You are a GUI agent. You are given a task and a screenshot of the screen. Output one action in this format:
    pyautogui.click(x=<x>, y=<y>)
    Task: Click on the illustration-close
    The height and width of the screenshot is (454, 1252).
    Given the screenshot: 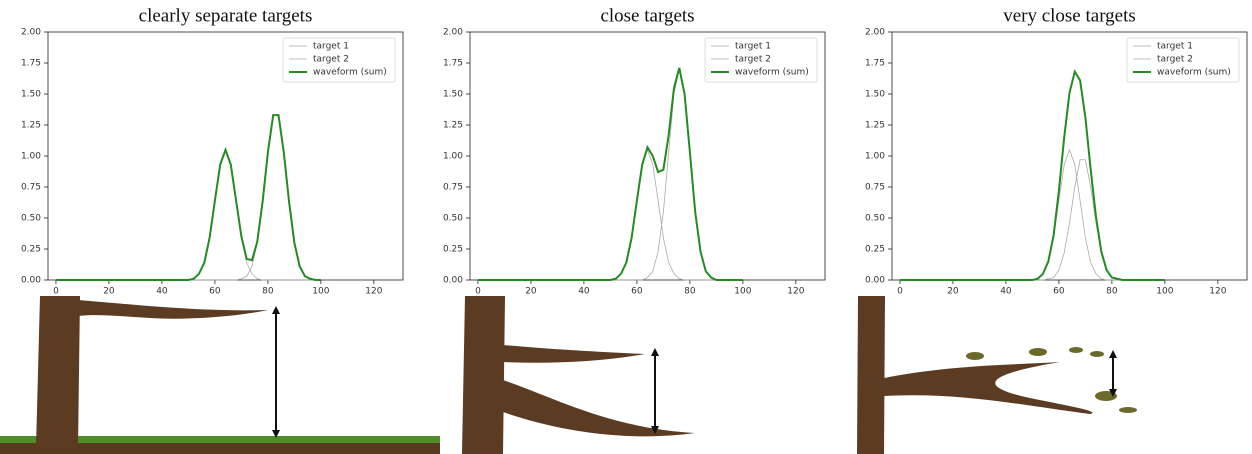 What is the action you would take?
    pyautogui.click(x=578, y=375)
    